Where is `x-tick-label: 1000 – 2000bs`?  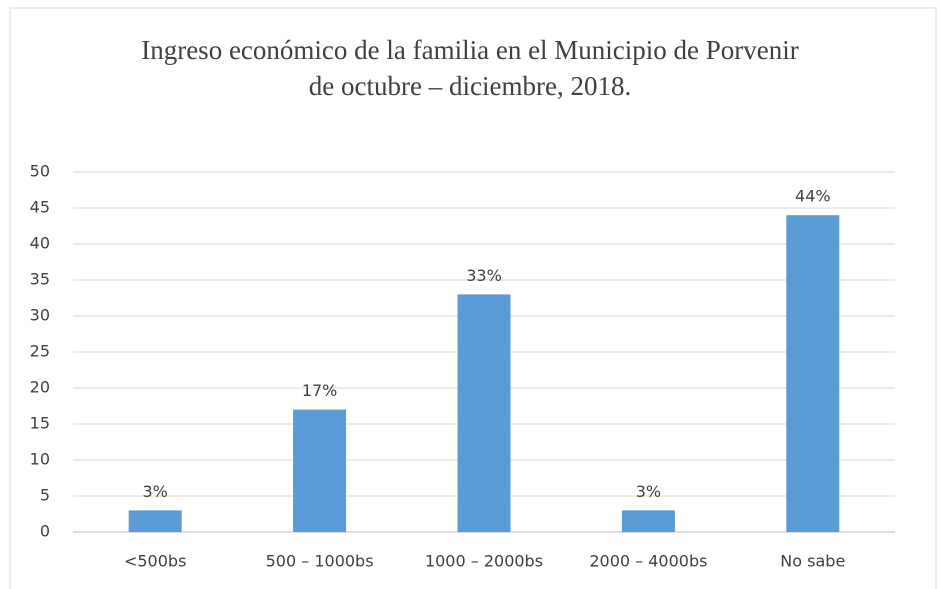 x-tick-label: 1000 – 2000bs is located at coordinates (484, 561).